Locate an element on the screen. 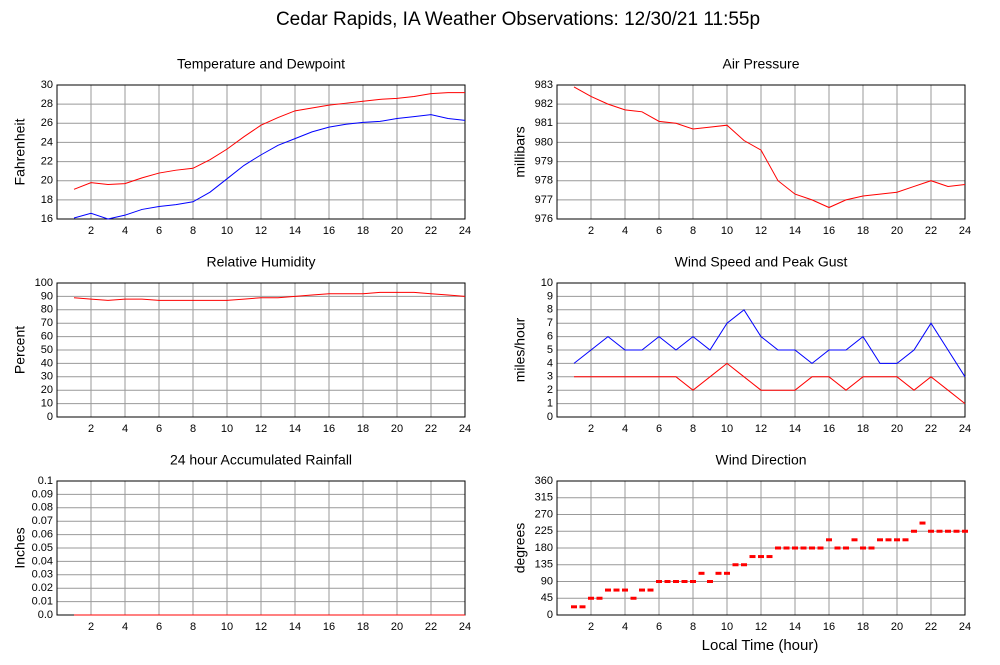 The width and height of the screenshot is (1000, 665). y-axis-label: Inches is located at coordinates (20, 547).